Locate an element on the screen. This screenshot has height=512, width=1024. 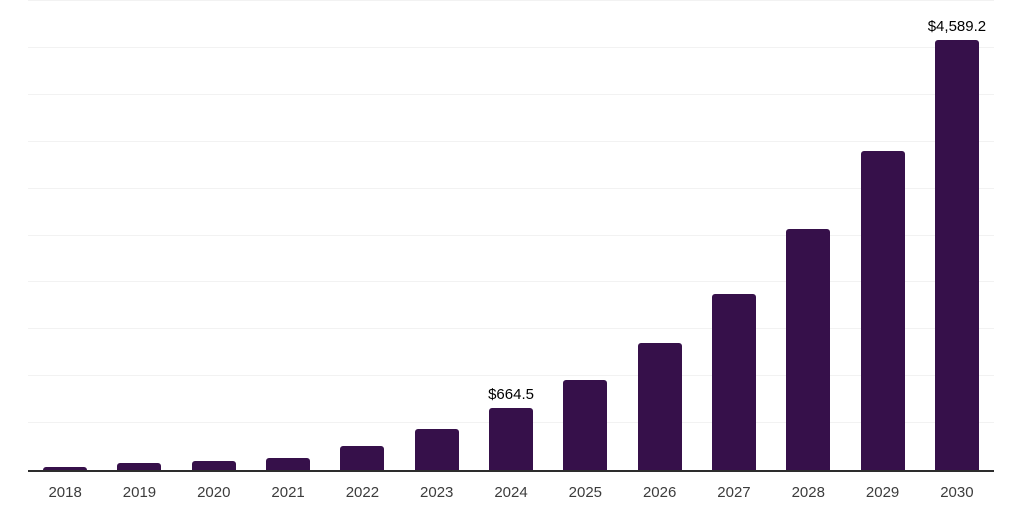
bar-cell-2027 is located at coordinates (734, 235).